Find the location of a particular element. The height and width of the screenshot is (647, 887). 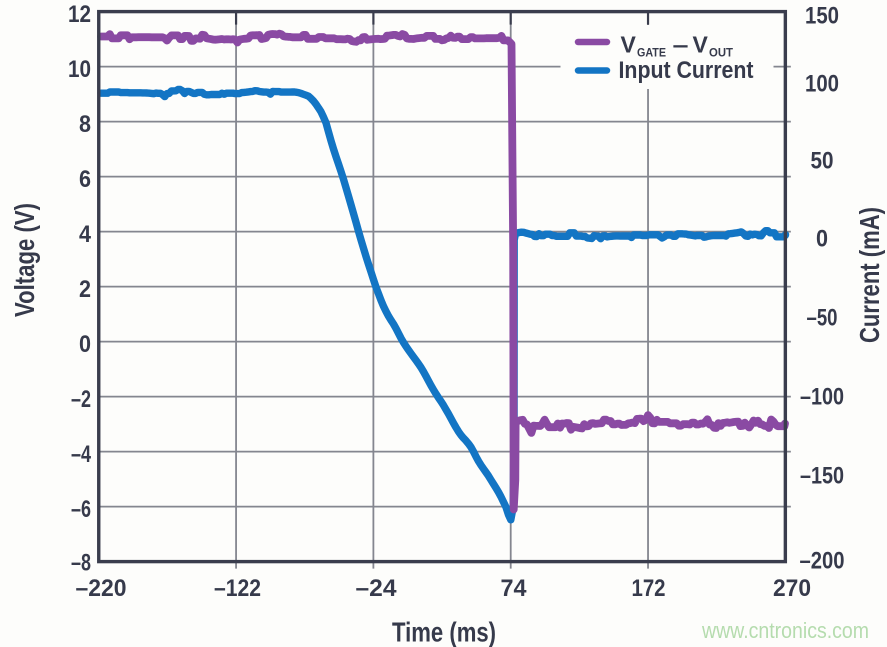

svg-text: 74 is located at coordinates (514, 588).